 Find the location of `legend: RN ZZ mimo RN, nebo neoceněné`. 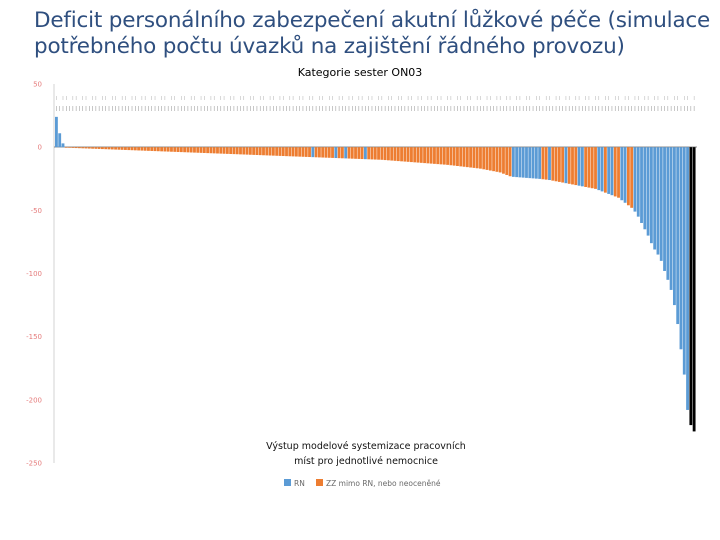

legend: RN ZZ mimo RN, nebo neoceněné is located at coordinates (362, 483).